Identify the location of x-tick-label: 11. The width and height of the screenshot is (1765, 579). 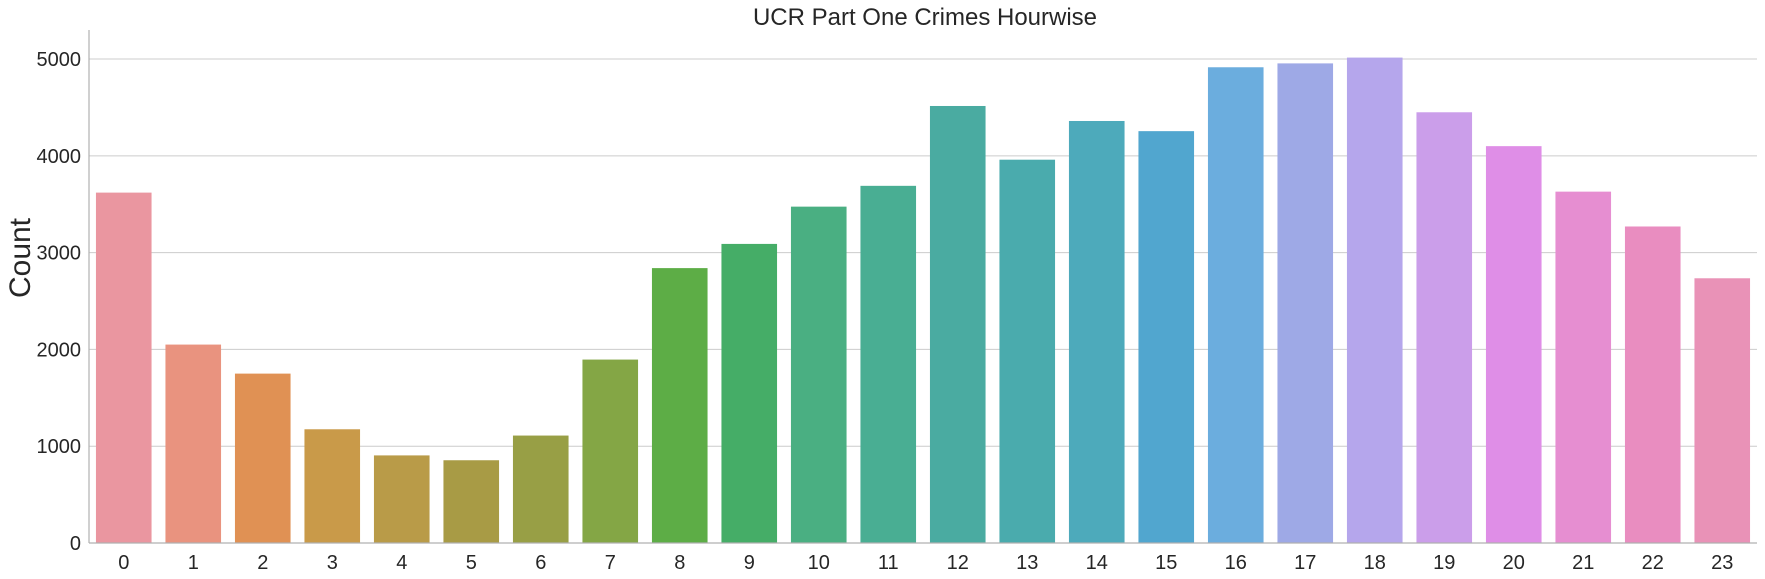
(888, 563).